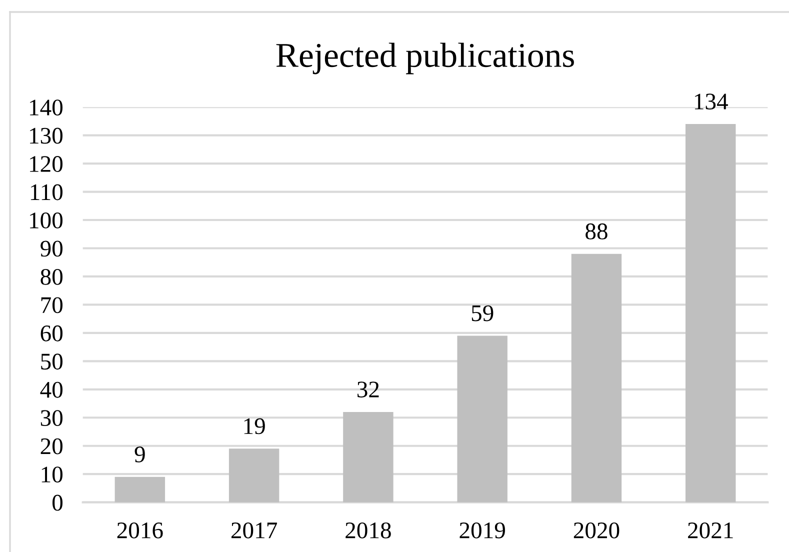  What do you see at coordinates (57, 502) in the screenshot?
I see `y-tick-label: 0` at bounding box center [57, 502].